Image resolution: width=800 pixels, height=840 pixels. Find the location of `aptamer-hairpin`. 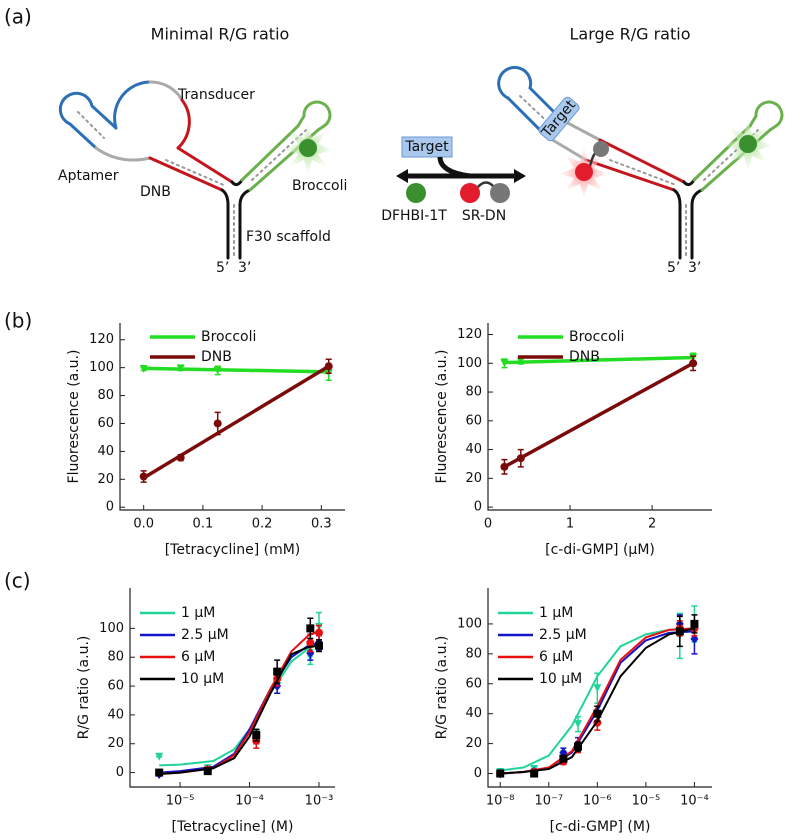

aptamer-hairpin is located at coordinates (88, 120).